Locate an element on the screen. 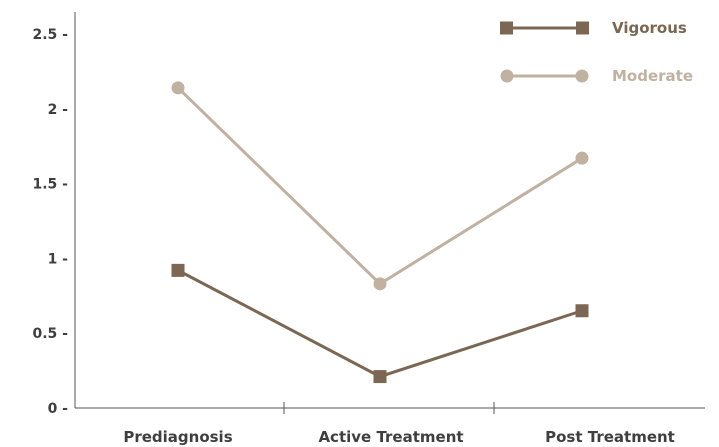 The width and height of the screenshot is (719, 447). legend-label: Vigorous is located at coordinates (649, 28).